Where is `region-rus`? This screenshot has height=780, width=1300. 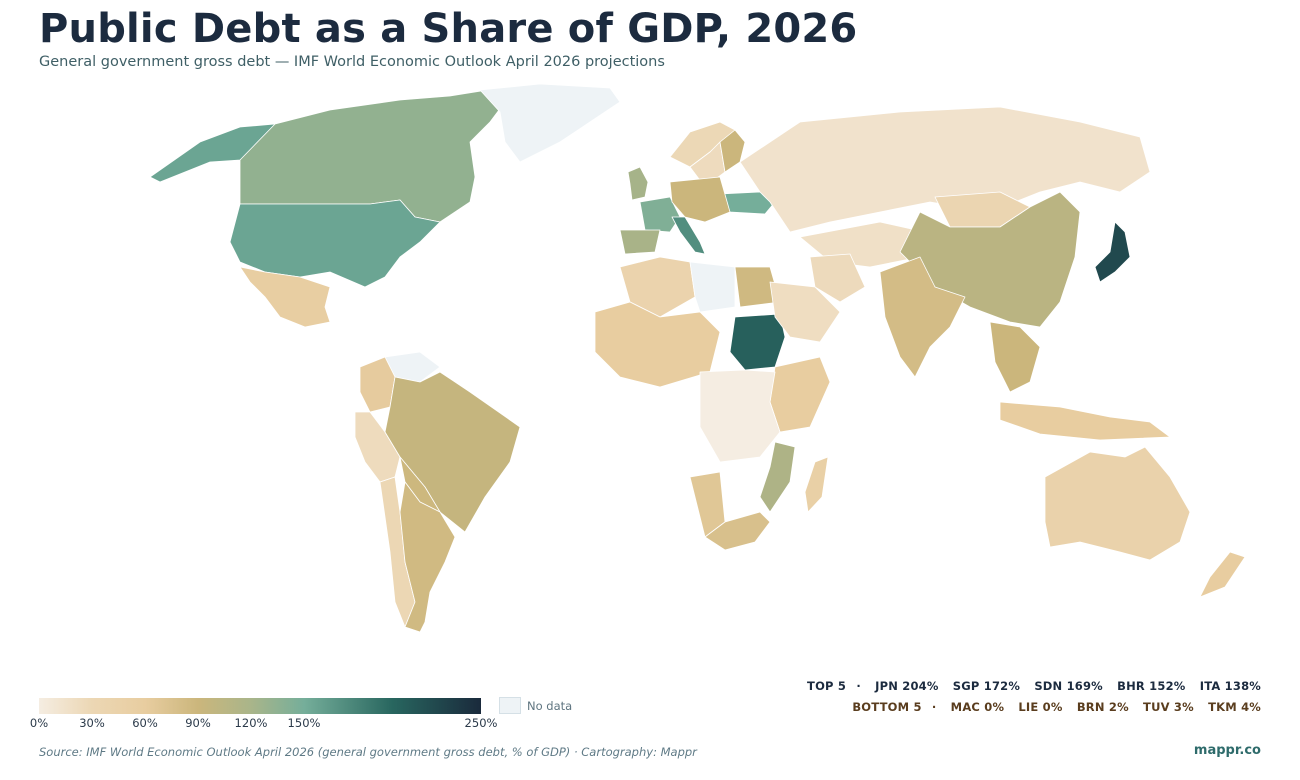 region-rus is located at coordinates (945, 169).